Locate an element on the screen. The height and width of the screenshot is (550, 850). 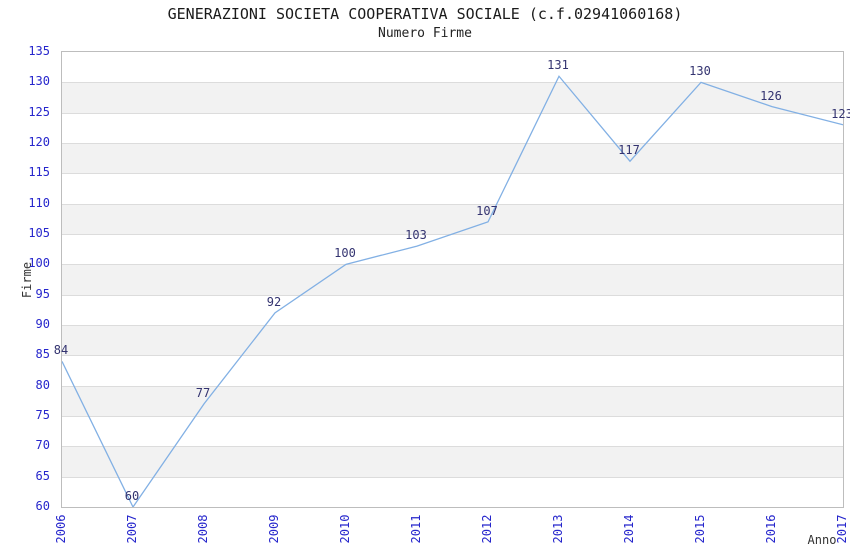
x-tick-label: 2007 is located at coordinates (132, 529).